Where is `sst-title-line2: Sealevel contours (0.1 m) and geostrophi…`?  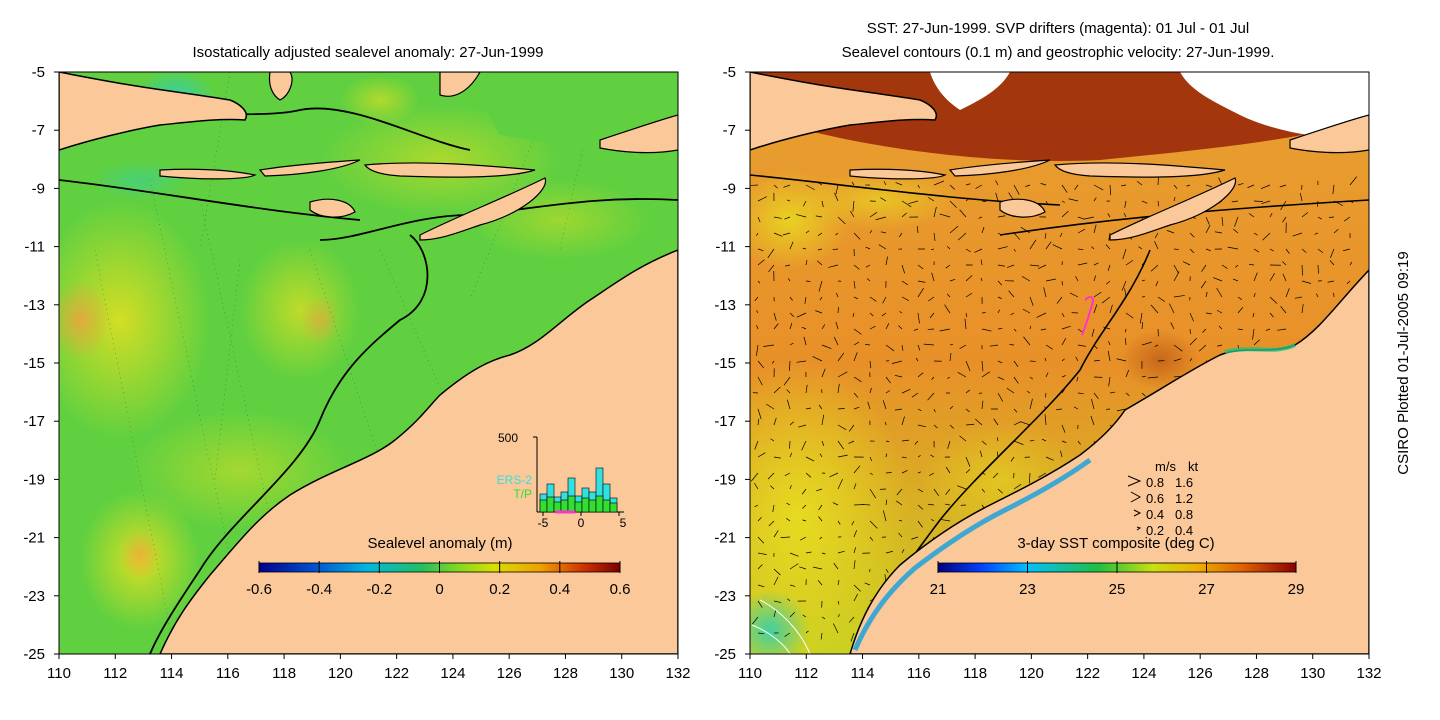 sst-title-line2: Sealevel contours (0.1 m) and geostrophi… is located at coordinates (1058, 52).